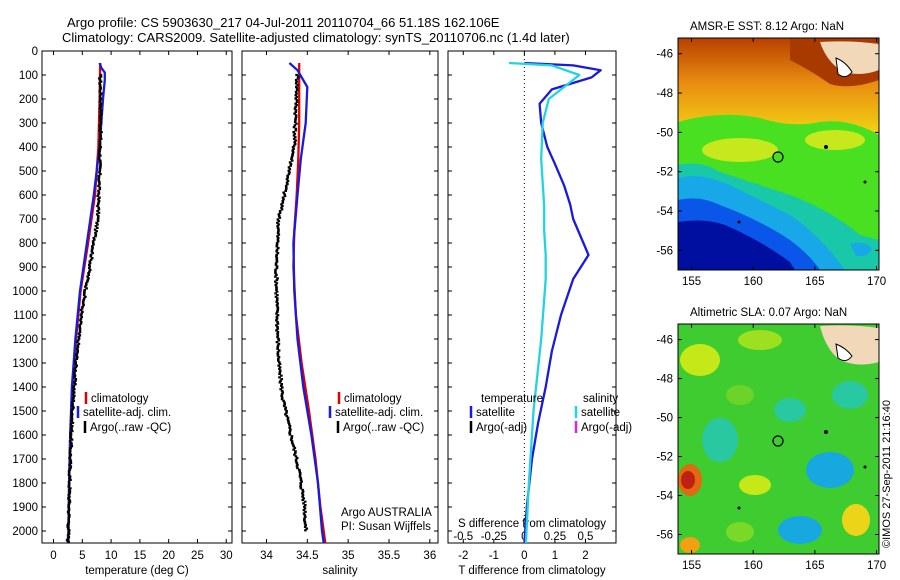 The image size is (900, 580). What do you see at coordinates (389, 556) in the screenshot?
I see `x-tick-label: 35.5` at bounding box center [389, 556].